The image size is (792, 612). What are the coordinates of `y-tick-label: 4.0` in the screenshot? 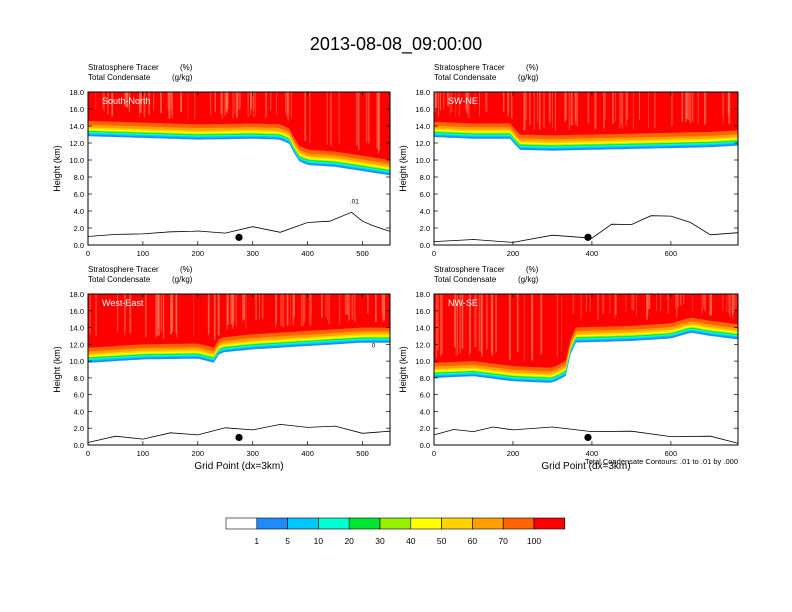 It's located at (425, 211).